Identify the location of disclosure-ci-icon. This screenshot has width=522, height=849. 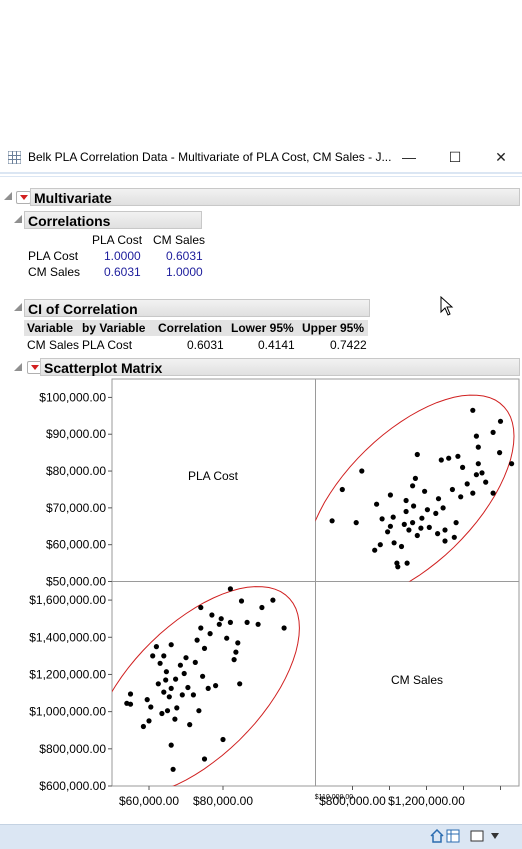
(18, 307).